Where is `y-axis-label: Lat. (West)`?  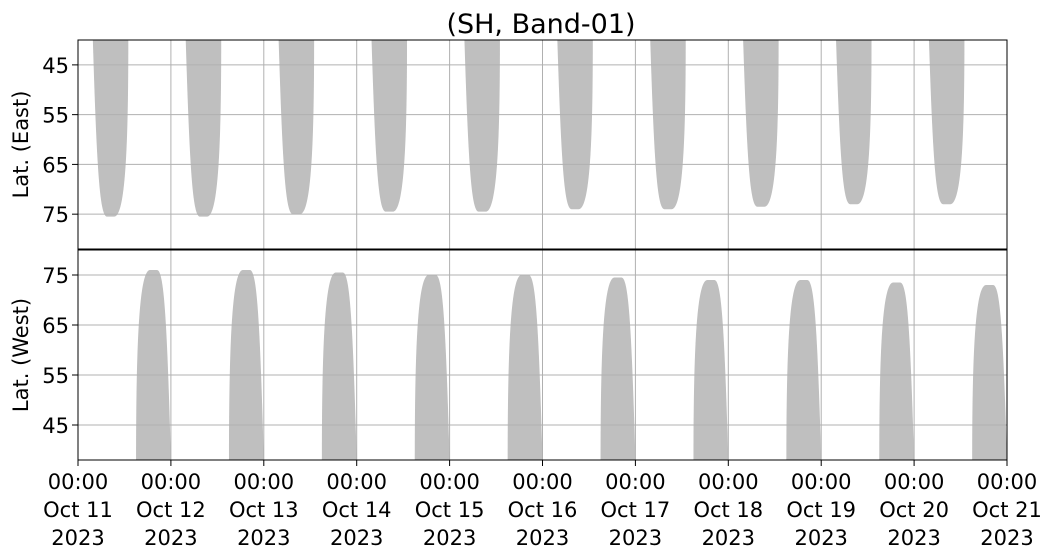 y-axis-label: Lat. (West) is located at coordinates (21, 355).